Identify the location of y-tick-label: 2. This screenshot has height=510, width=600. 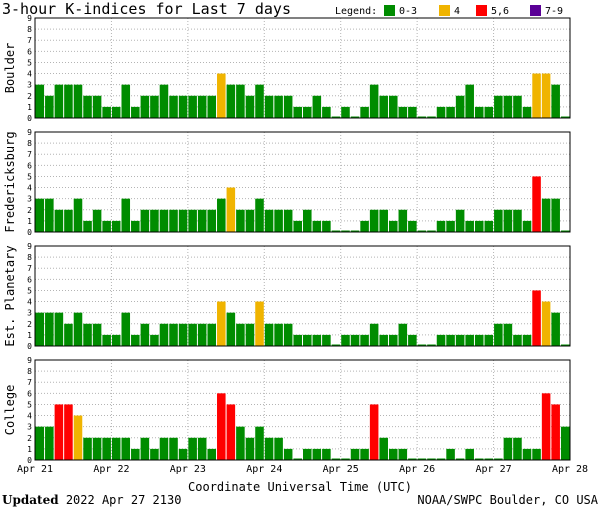
(29, 96).